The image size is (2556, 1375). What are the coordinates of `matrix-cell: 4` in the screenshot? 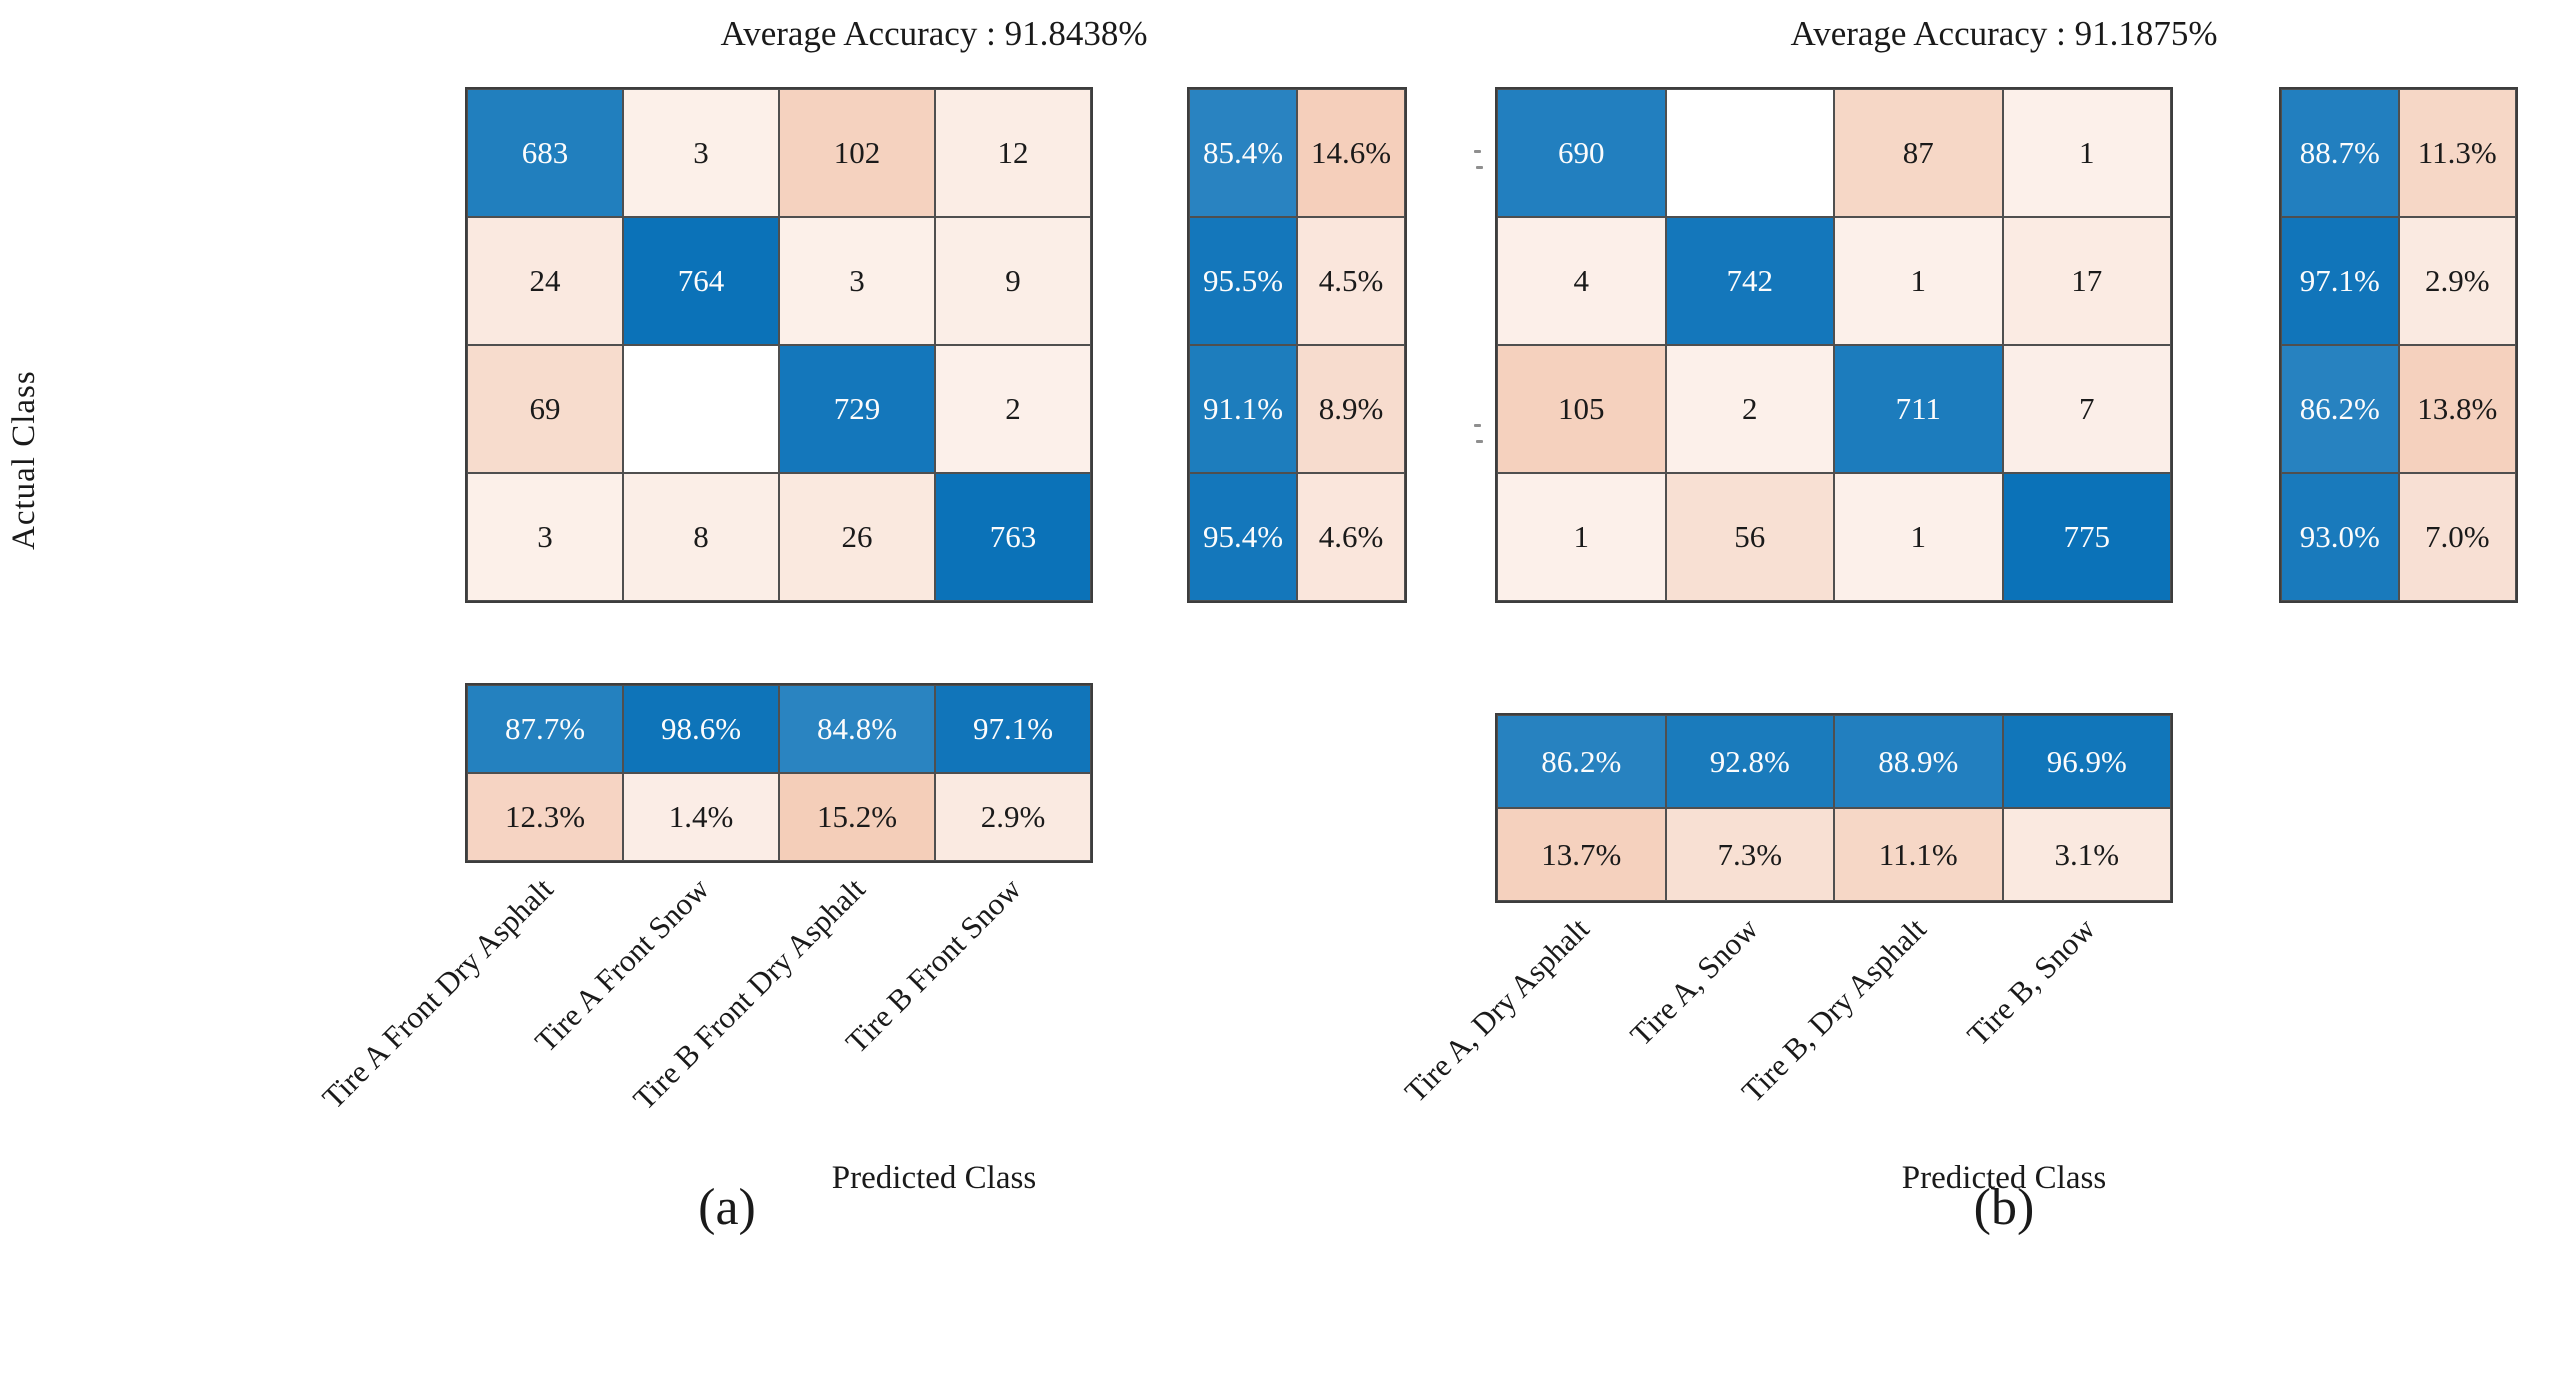 It's located at (1581, 281).